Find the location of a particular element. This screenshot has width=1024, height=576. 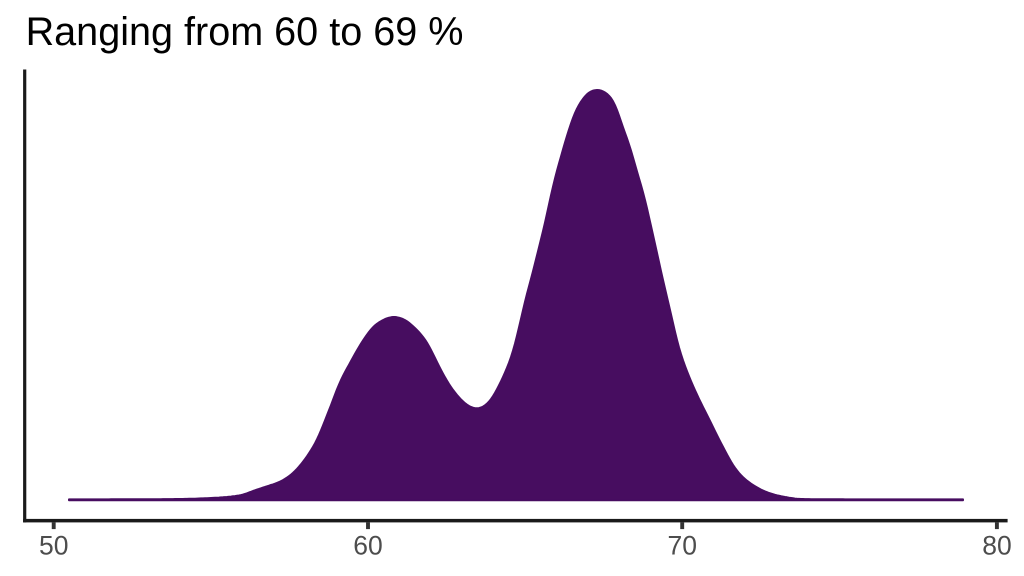

svg-text: 80 is located at coordinates (996, 546).